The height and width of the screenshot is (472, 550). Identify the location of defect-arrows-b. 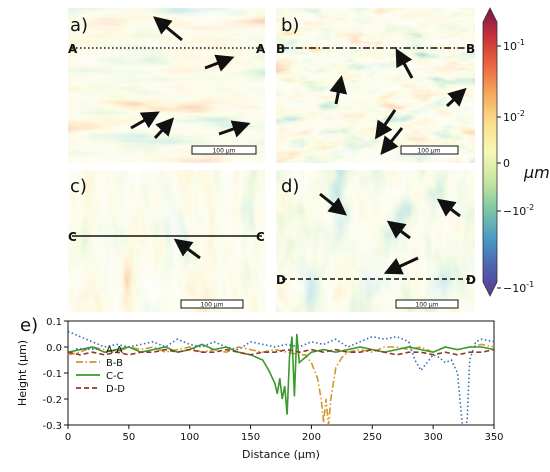
(398, 102).